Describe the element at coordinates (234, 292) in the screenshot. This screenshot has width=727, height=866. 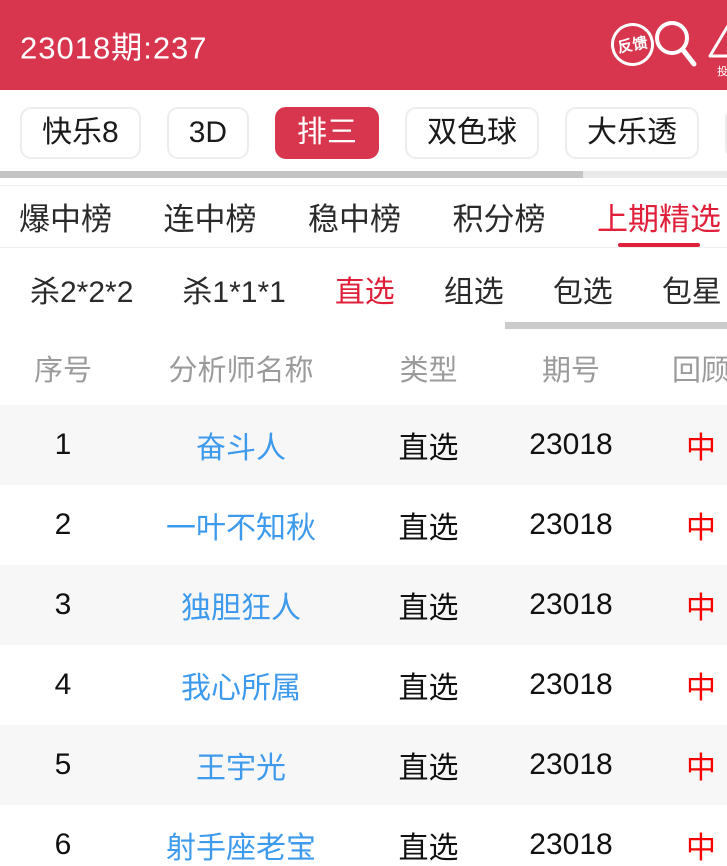
I see `play-tab-sha111: 杀1*1*1` at that location.